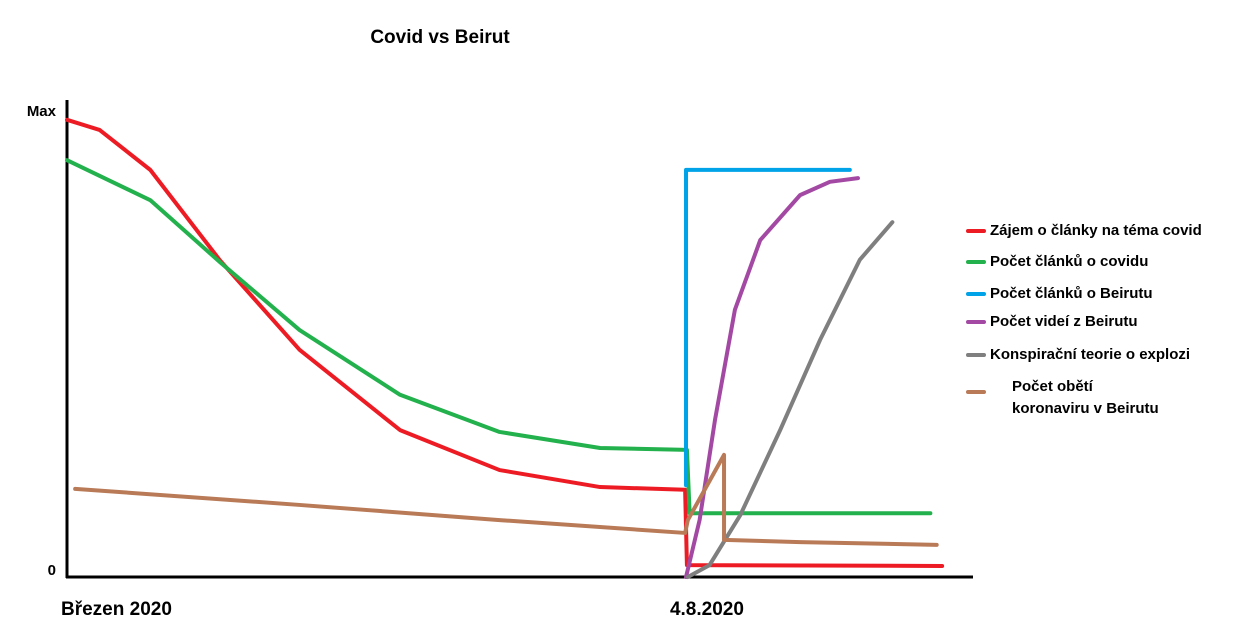  I want to click on legend-label: Počet článků o Beirutu, so click(1071, 293).